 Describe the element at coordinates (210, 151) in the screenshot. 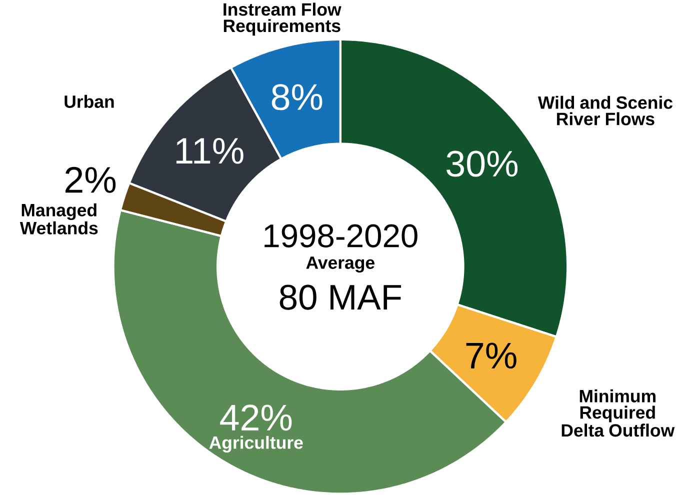

I see `data-label: 11%` at that location.